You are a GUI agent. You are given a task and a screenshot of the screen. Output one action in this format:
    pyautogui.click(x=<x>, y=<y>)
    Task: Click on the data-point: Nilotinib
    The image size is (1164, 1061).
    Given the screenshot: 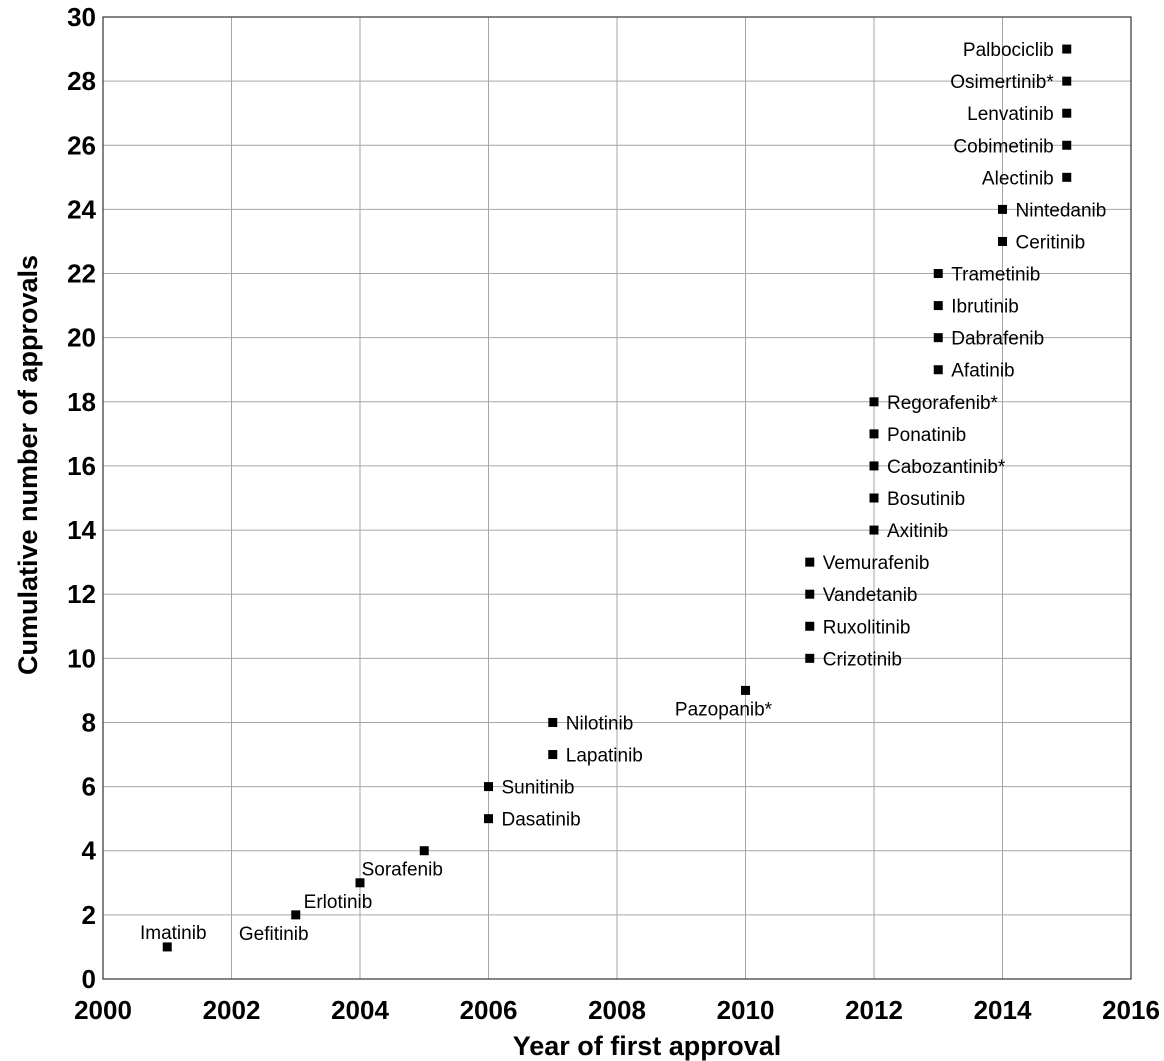 What is the action you would take?
    pyautogui.click(x=590, y=723)
    